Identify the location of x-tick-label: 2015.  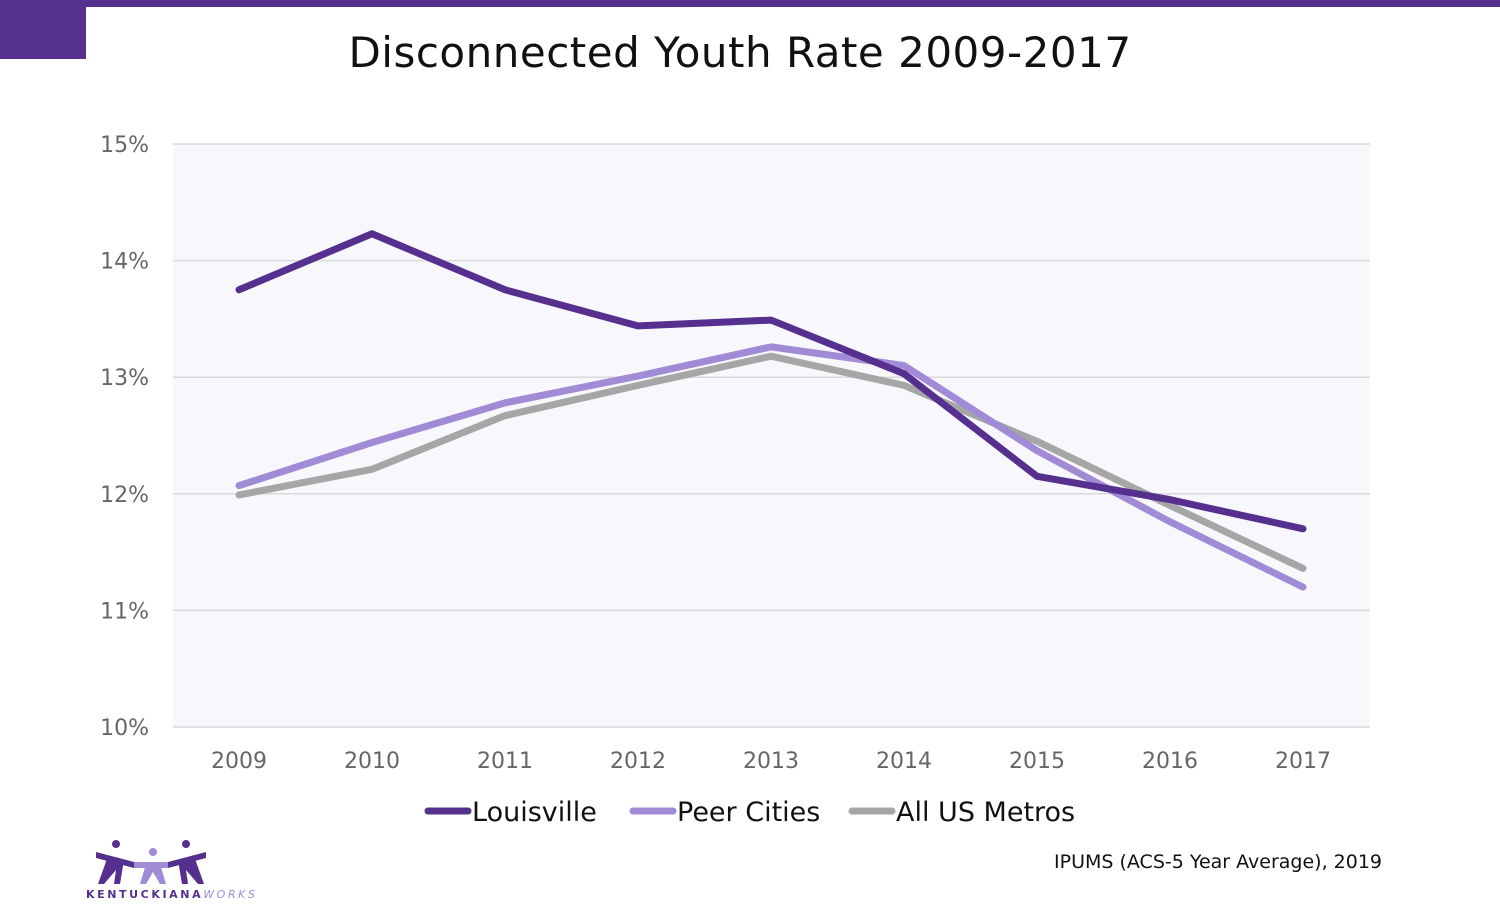
(1037, 761).